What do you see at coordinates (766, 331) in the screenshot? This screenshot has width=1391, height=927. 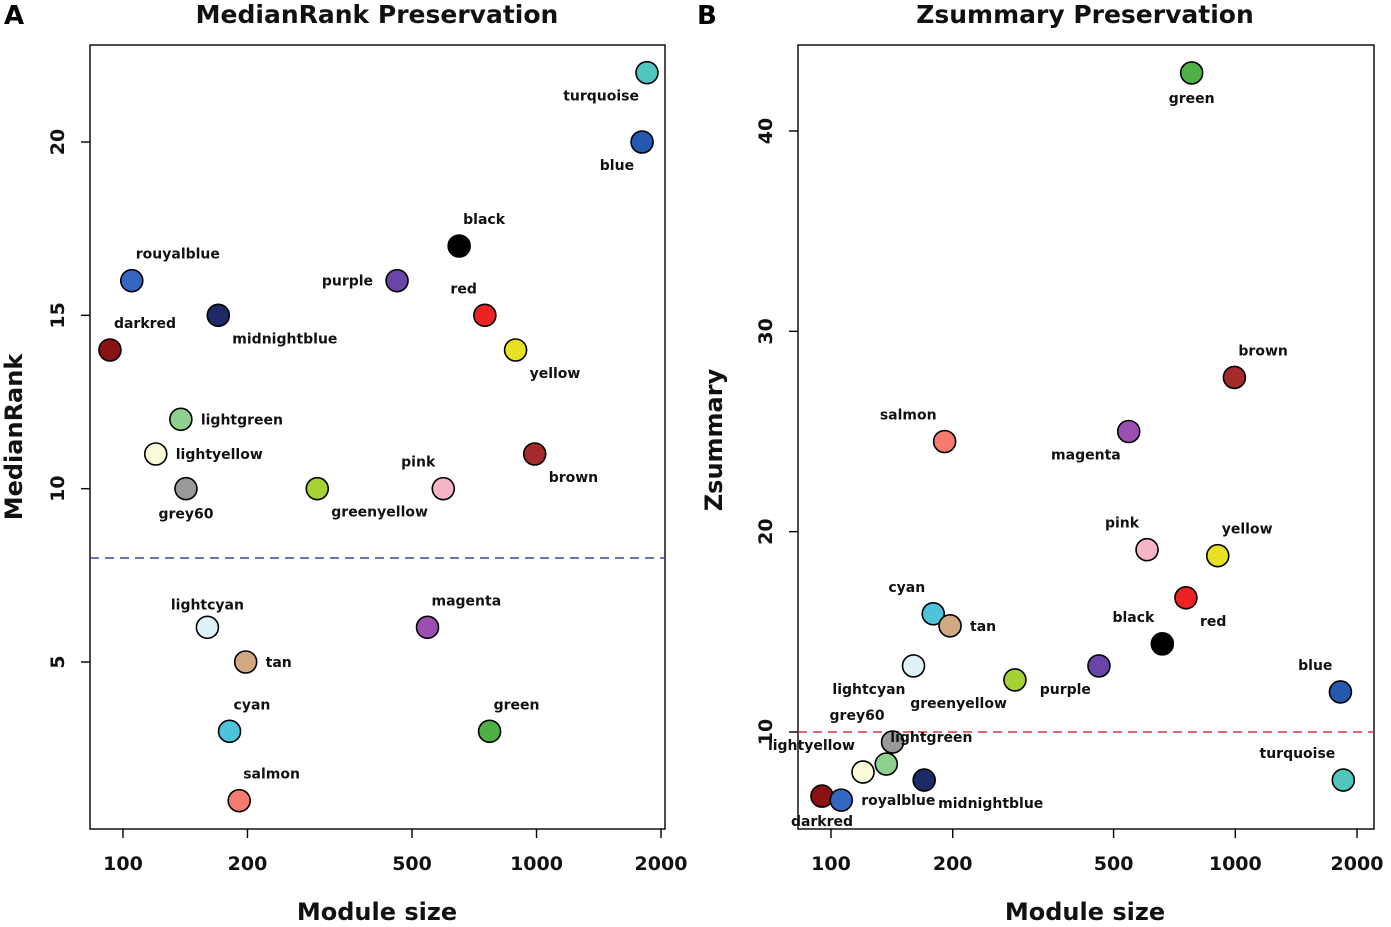 I see `y-tick-label: 30` at bounding box center [766, 331].